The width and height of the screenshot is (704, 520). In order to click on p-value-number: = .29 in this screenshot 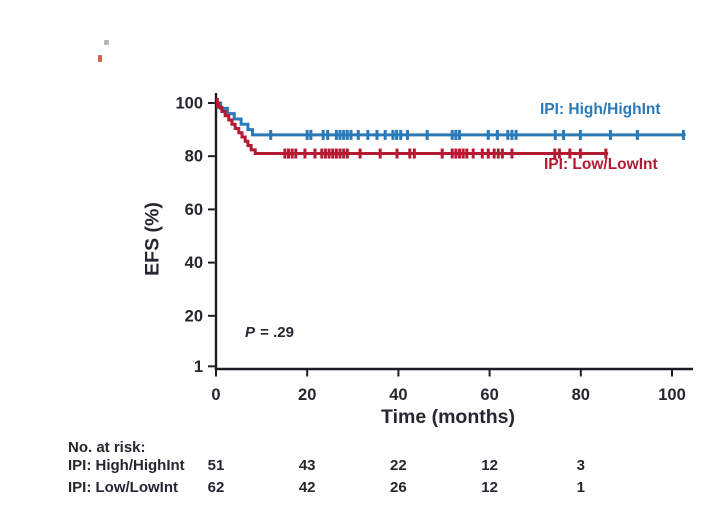, I will do `click(275, 332)`.